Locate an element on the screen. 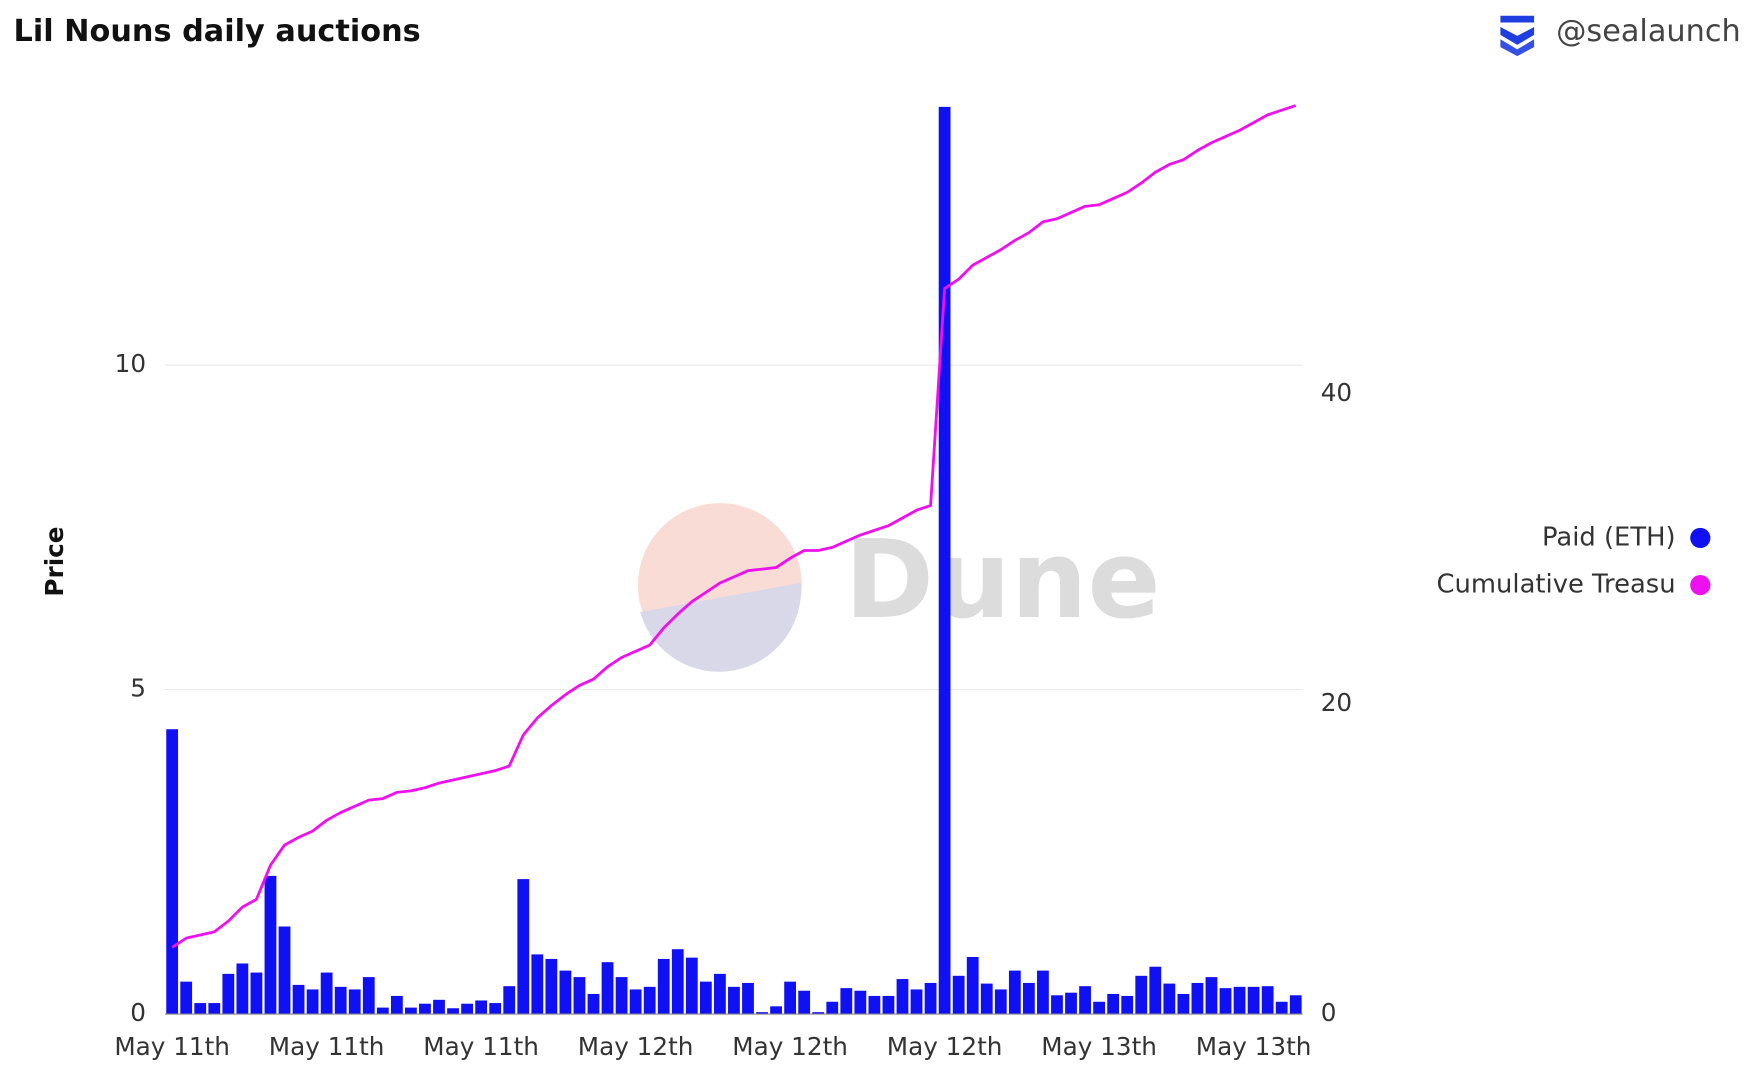 This screenshot has height=1068, width=1761. legend-label: Cumulative Treasu is located at coordinates (1556, 585).